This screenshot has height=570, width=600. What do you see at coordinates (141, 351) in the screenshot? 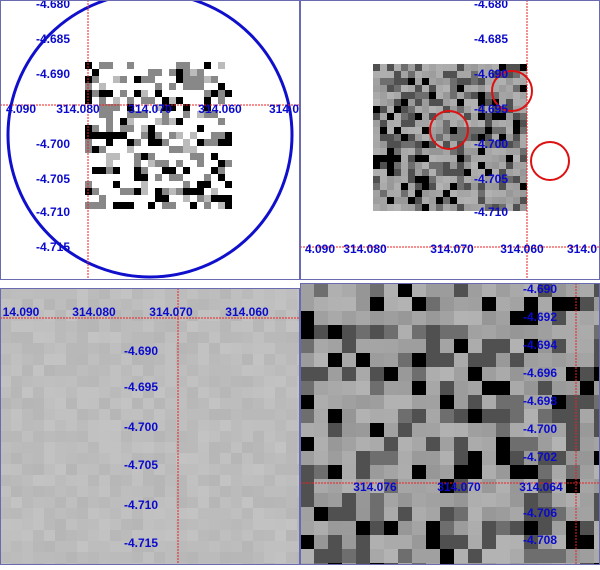
I see `y-label: -4.690` at bounding box center [141, 351].